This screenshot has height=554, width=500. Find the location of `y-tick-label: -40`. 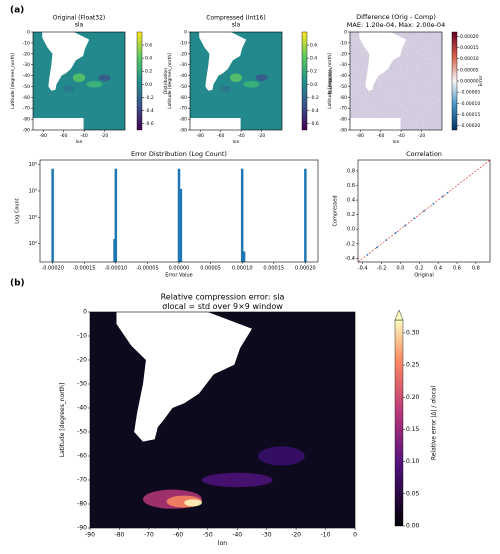

y-tick-label: -40 is located at coordinates (26, 76).